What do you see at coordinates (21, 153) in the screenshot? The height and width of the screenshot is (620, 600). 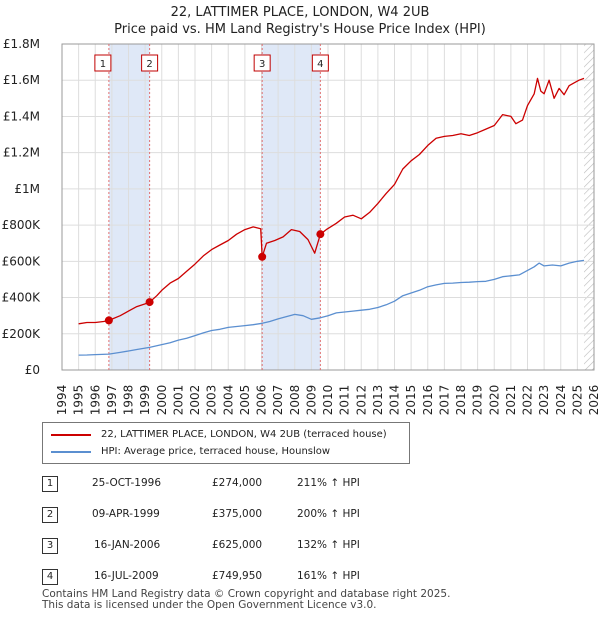 I see `y-tick-label: £1.2M` at bounding box center [21, 153].